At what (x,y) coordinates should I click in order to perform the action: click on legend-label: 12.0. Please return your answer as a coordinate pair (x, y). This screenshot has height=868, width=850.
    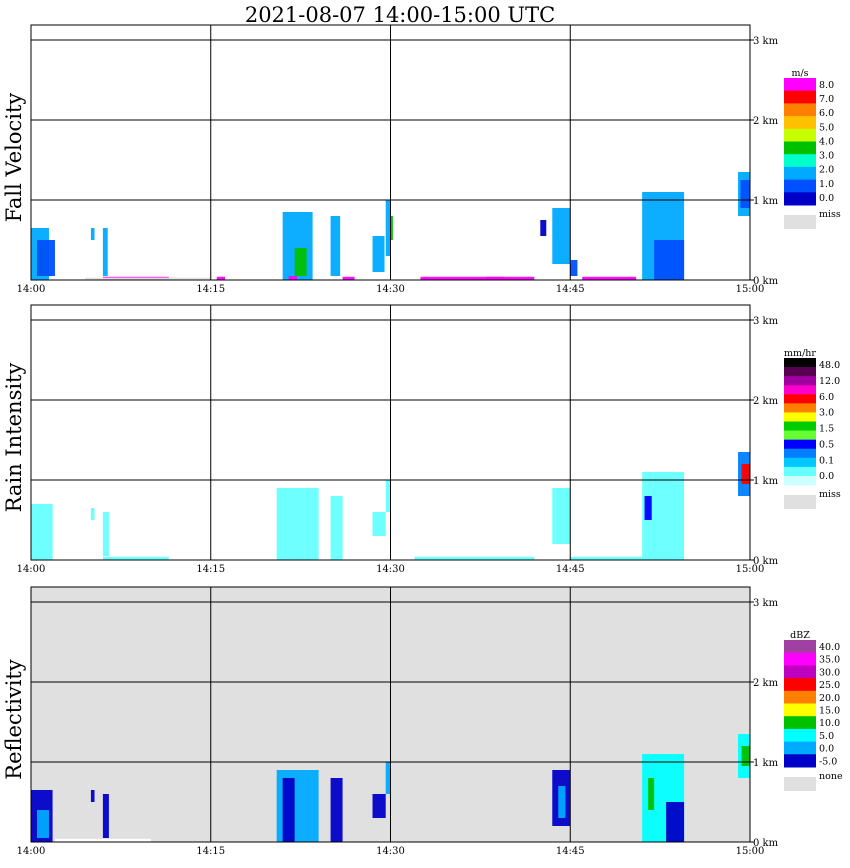
    Looking at the image, I should click on (829, 381).